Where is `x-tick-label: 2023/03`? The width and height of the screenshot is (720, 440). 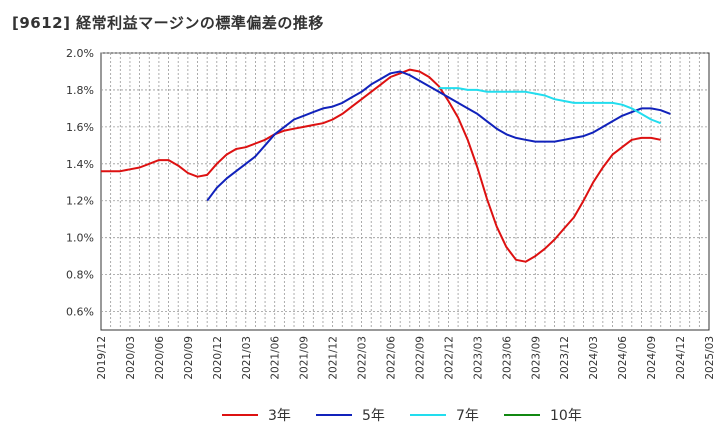
x-tick-label: 2023/03 is located at coordinates (478, 358).